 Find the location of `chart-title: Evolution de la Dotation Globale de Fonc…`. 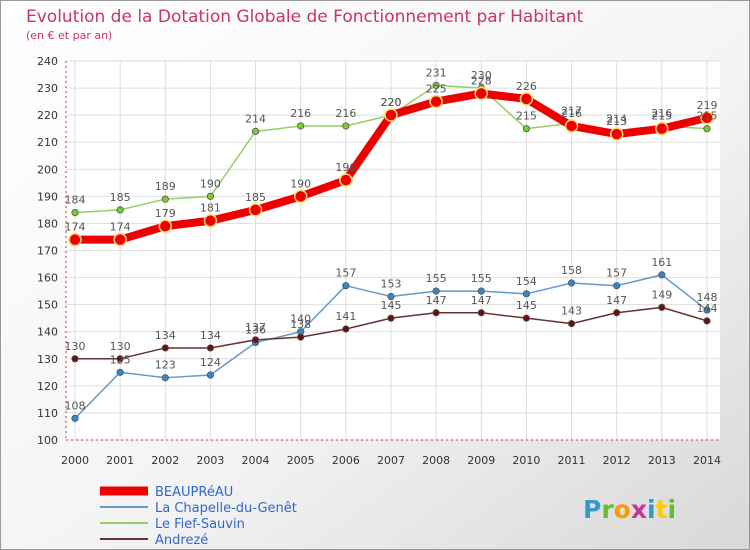

chart-title: Evolution de la Dotation Globale de Fonc… is located at coordinates (305, 17).